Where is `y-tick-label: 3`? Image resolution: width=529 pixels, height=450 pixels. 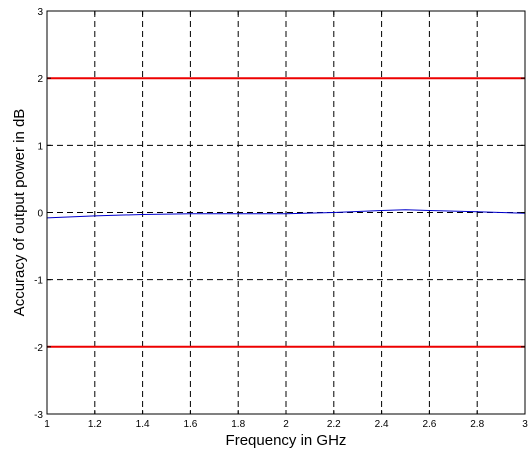
y-tick-label: 3 is located at coordinates (40, 12).